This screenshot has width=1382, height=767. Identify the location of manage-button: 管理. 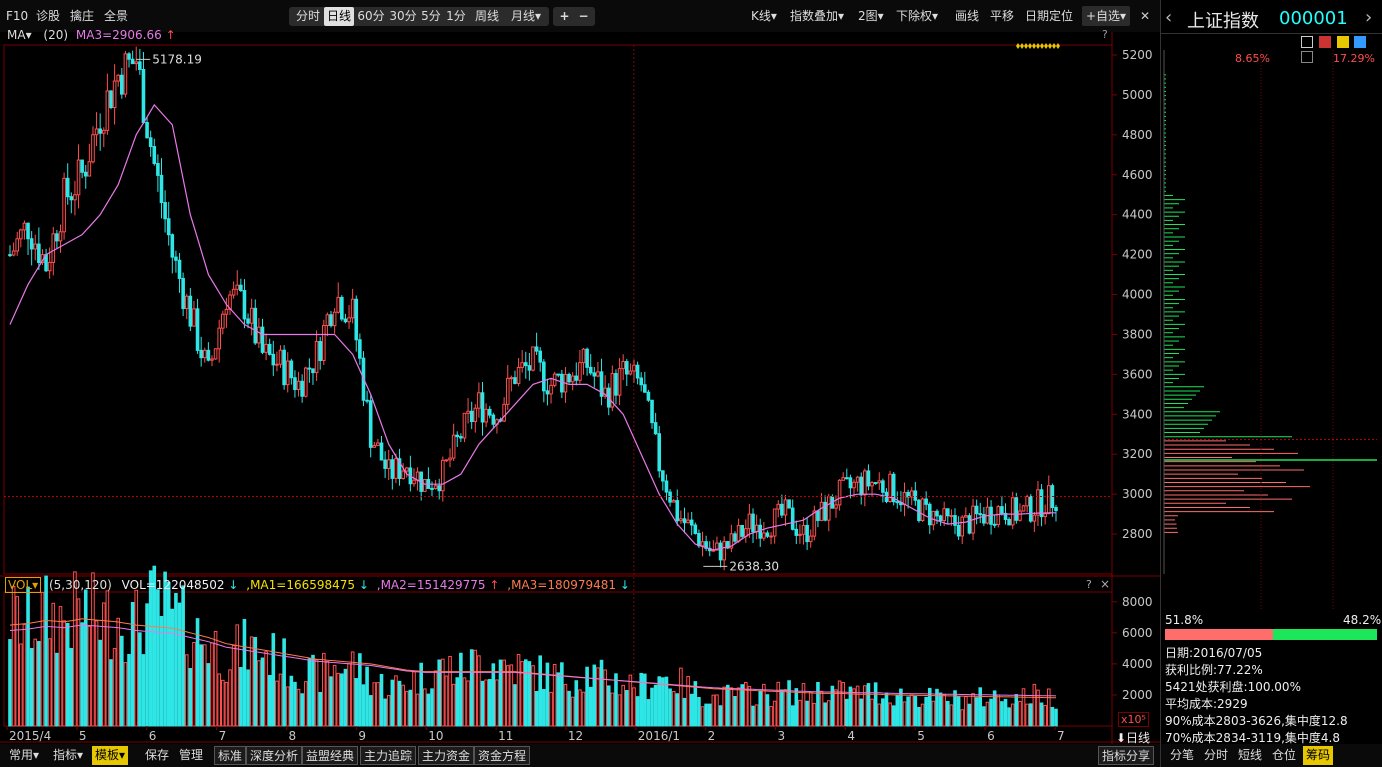
(191, 755).